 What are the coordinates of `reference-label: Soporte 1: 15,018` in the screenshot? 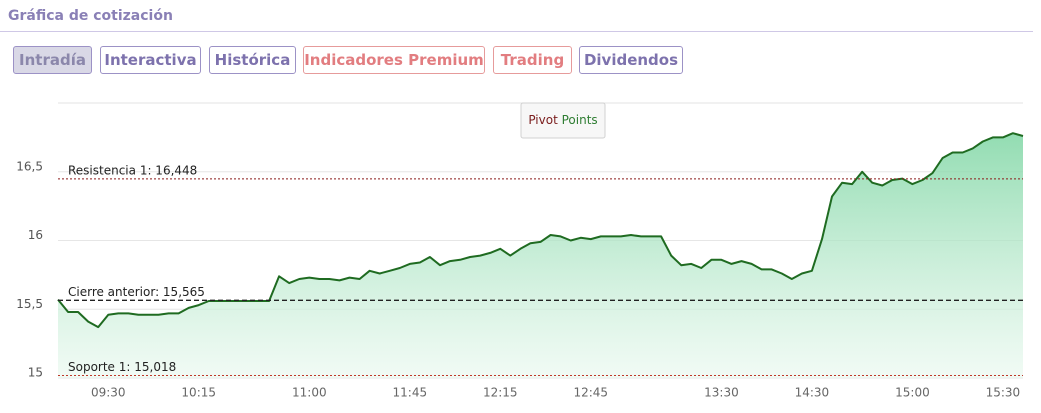 It's located at (122, 367).